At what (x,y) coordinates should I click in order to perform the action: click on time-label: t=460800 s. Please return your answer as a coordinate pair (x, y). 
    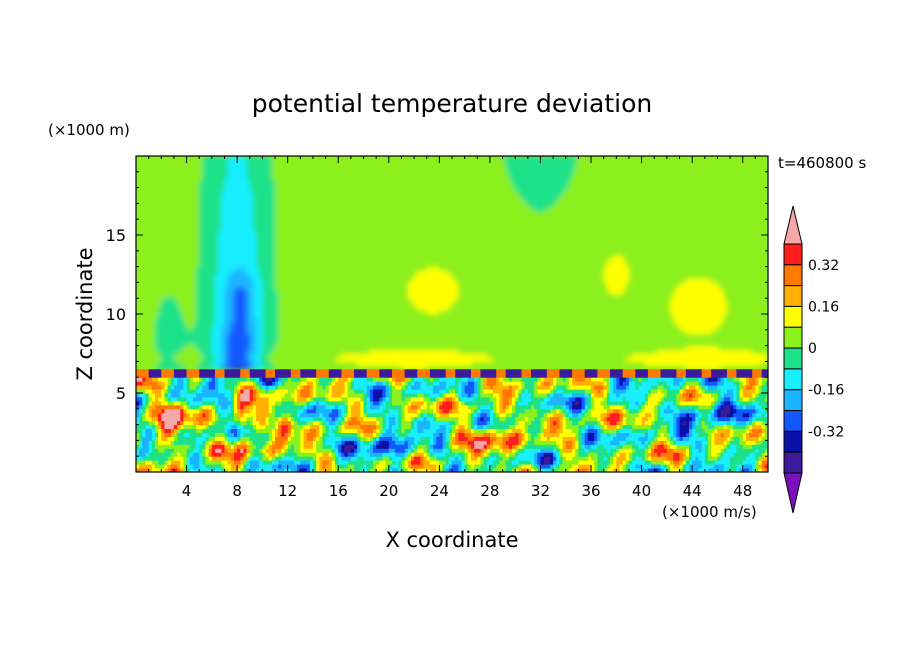
    Looking at the image, I should click on (822, 163).